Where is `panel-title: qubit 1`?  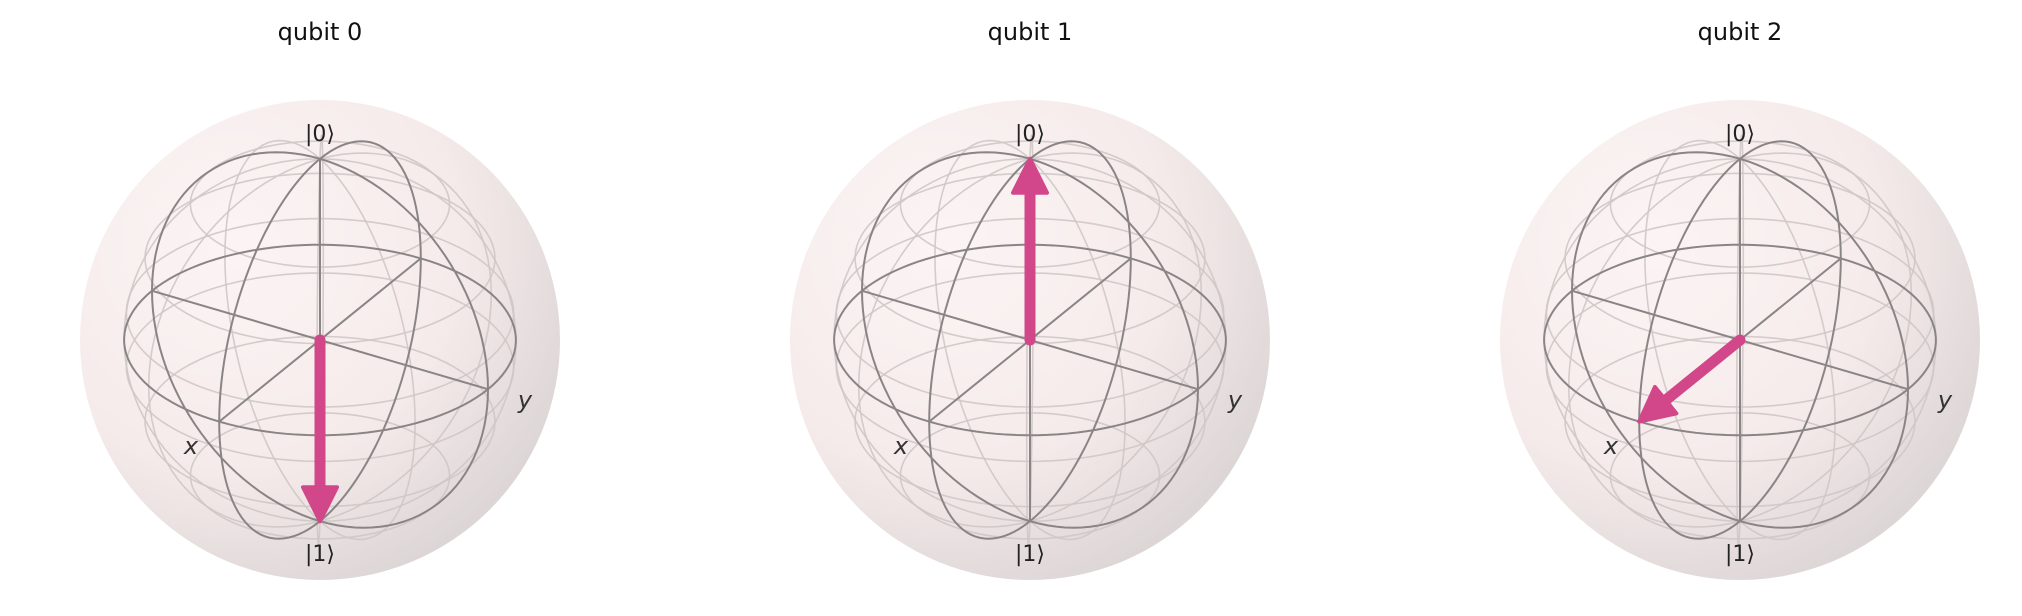
panel-title: qubit 1 is located at coordinates (1030, 32).